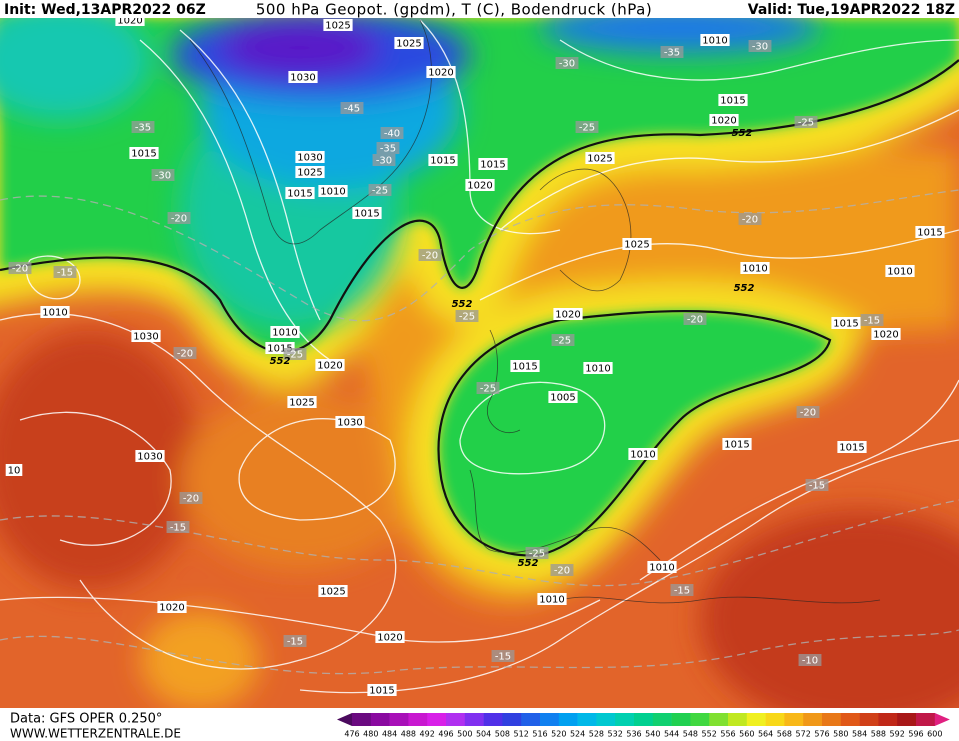 The height and width of the screenshot is (741, 959). Describe the element at coordinates (859, 734) in the screenshot. I see `colorbar-label: 584` at that location.